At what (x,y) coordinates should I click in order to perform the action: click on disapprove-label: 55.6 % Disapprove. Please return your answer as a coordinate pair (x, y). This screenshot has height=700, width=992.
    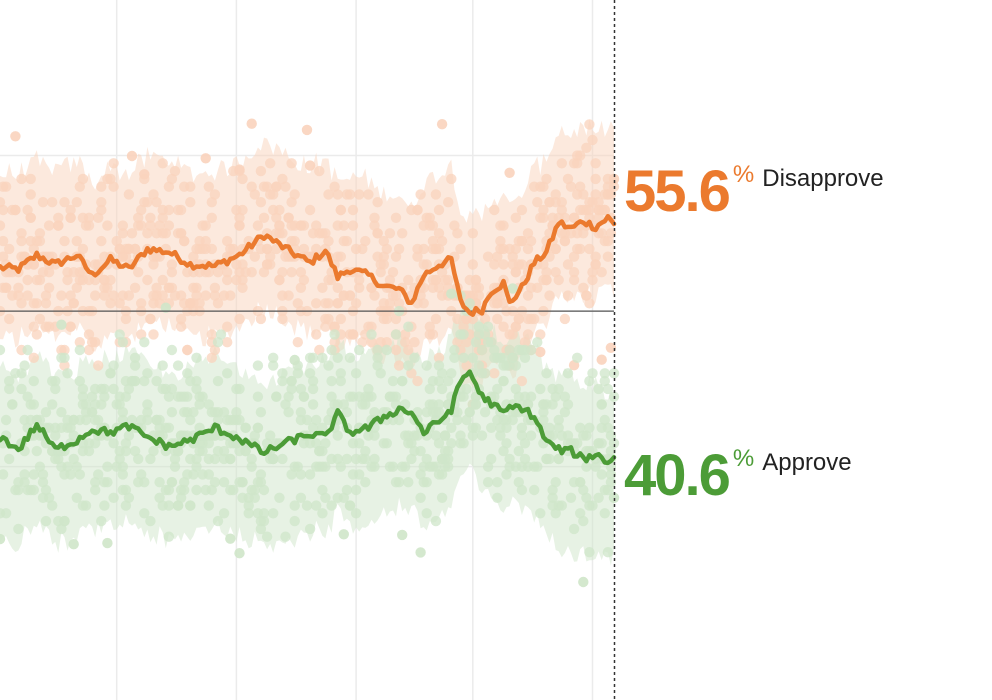
    Looking at the image, I should click on (754, 192).